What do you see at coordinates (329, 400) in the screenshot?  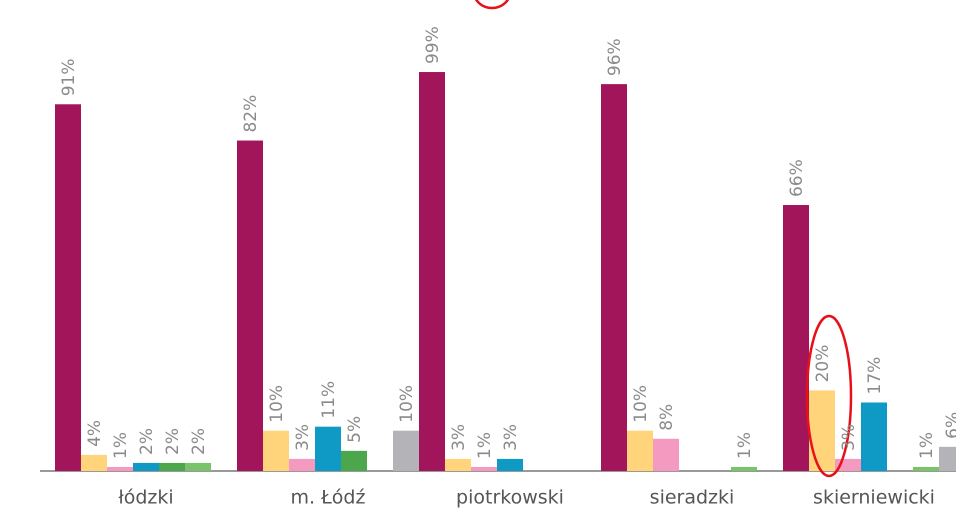 I see `data-label: 11%` at bounding box center [329, 400].